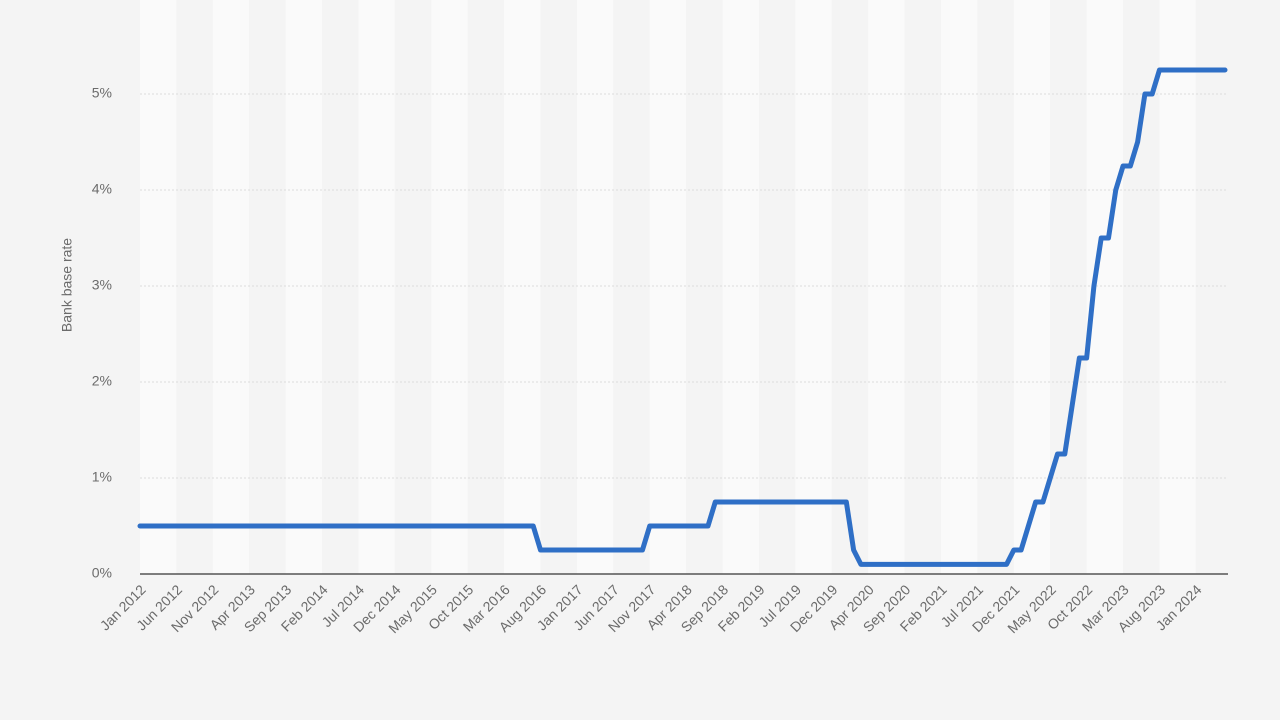  I want to click on y-tick-label: 5%, so click(102, 93).